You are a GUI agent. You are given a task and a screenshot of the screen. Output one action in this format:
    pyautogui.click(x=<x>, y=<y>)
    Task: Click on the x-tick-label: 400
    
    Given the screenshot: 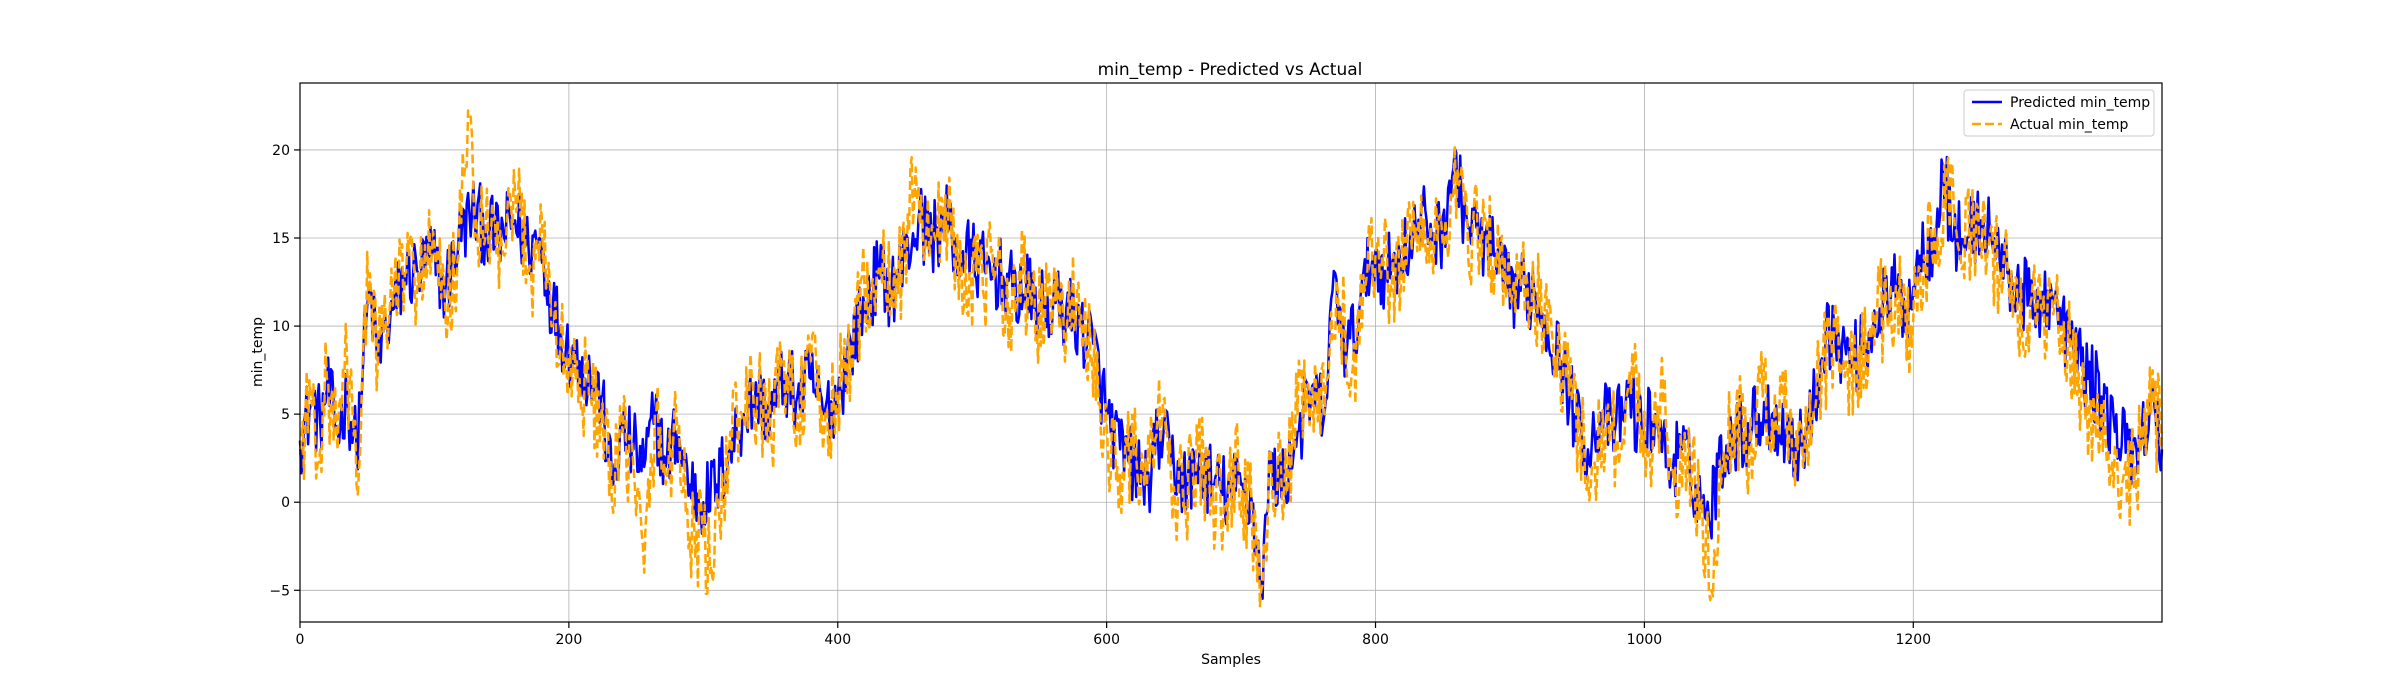 What is the action you would take?
    pyautogui.click(x=837, y=640)
    